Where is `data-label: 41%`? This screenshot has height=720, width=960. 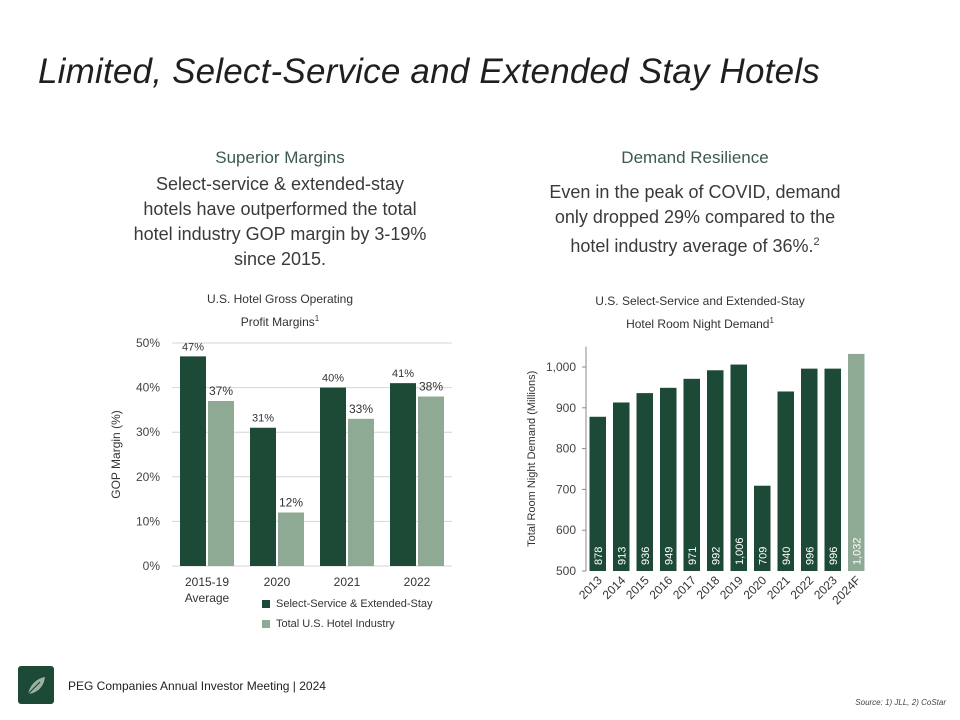 data-label: 41% is located at coordinates (403, 374).